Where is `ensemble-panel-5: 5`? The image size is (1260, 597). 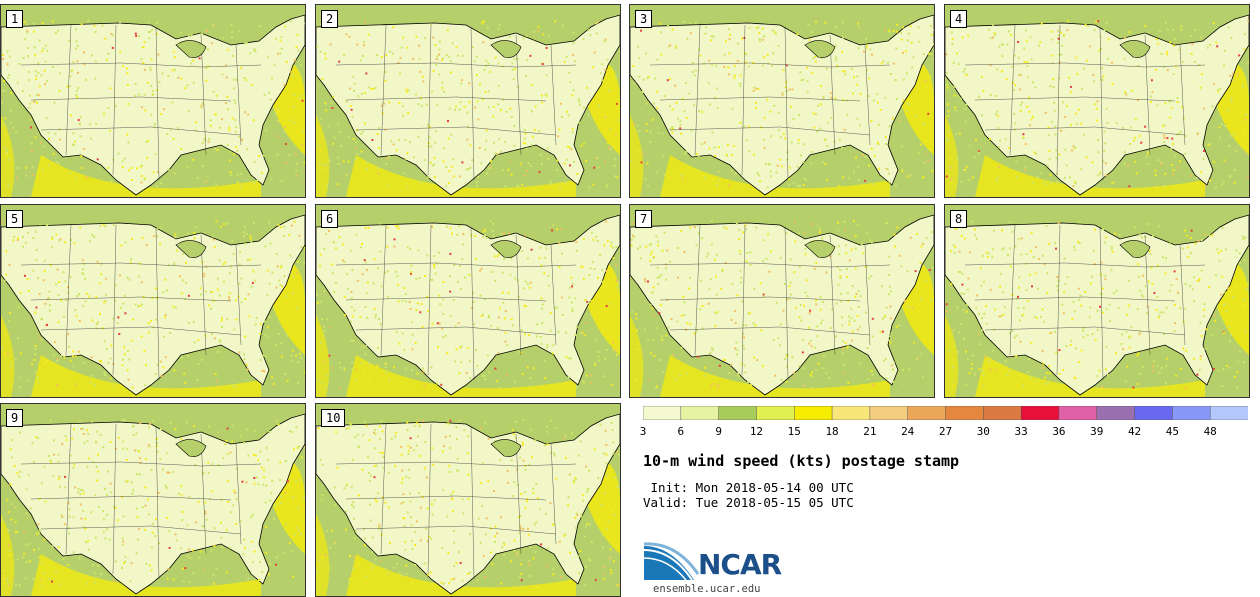
ensemble-panel-5: 5 is located at coordinates (153, 301).